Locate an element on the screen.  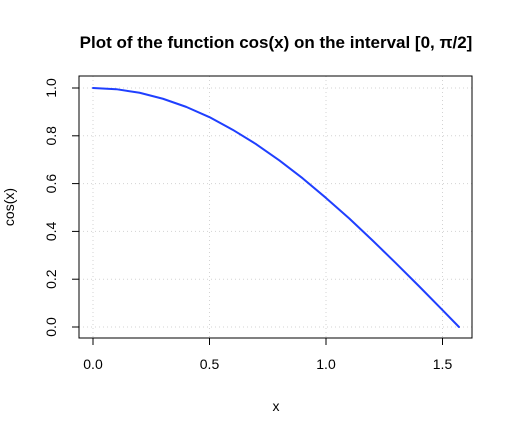
y-axis: 0.0 0.2 0.4 0.6 0.8 1.0 is located at coordinates (61, 207).